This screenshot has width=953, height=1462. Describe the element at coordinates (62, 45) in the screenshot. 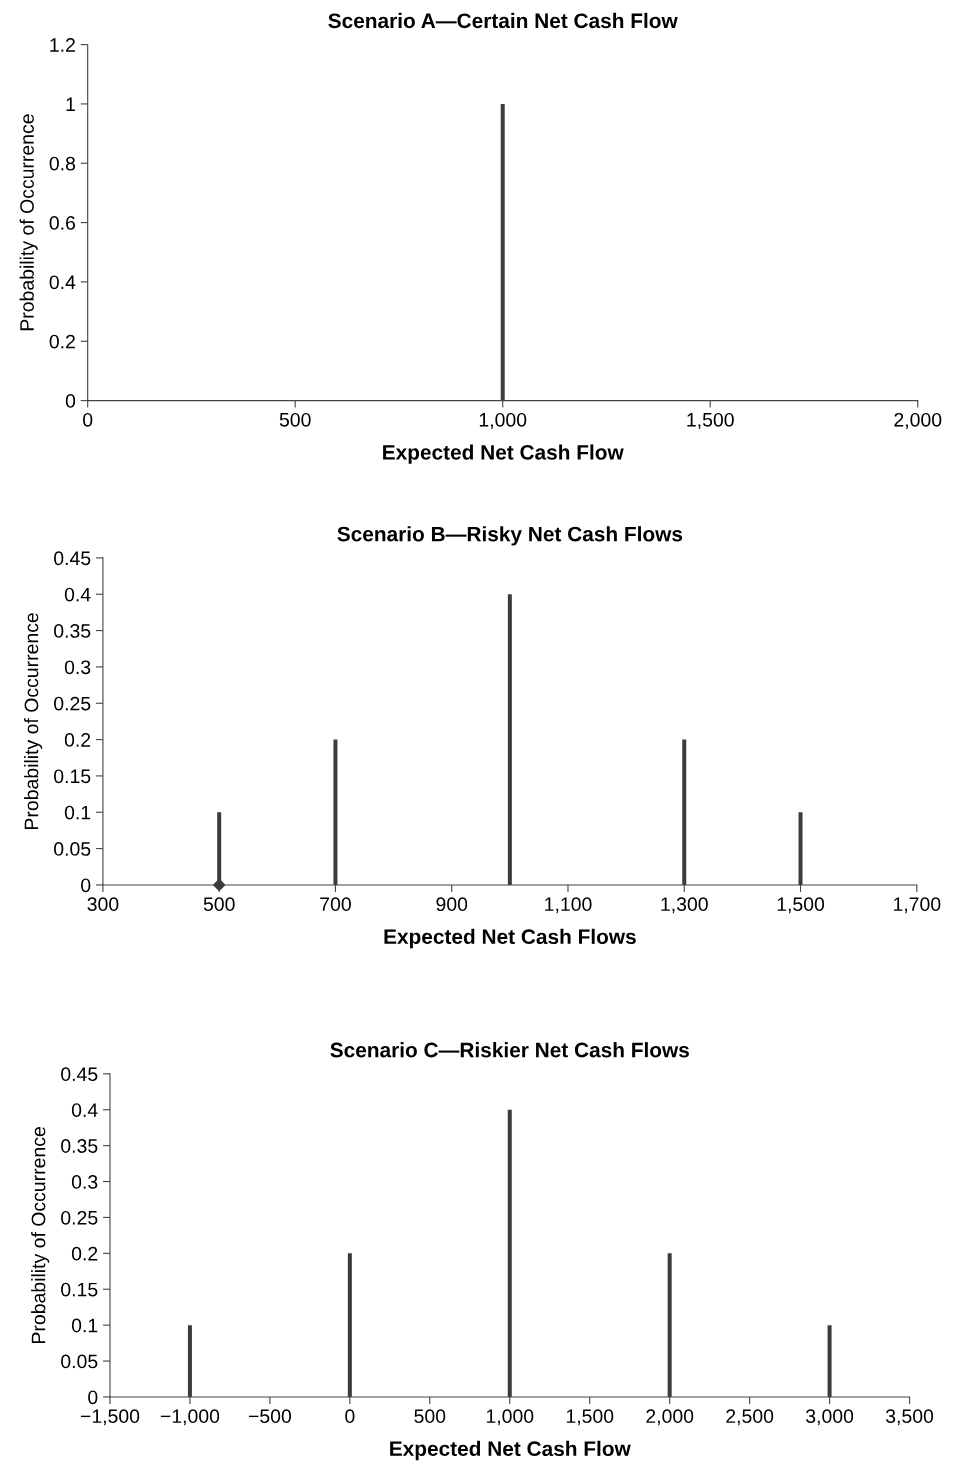

I see `y-tick-label: 1.2` at that location.